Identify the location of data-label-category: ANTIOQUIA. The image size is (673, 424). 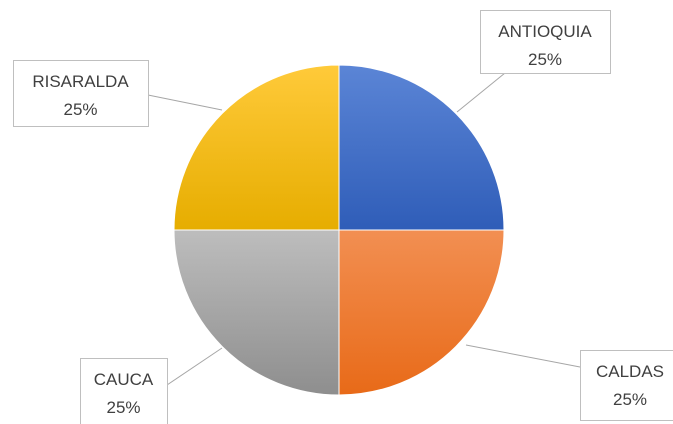
(545, 31).